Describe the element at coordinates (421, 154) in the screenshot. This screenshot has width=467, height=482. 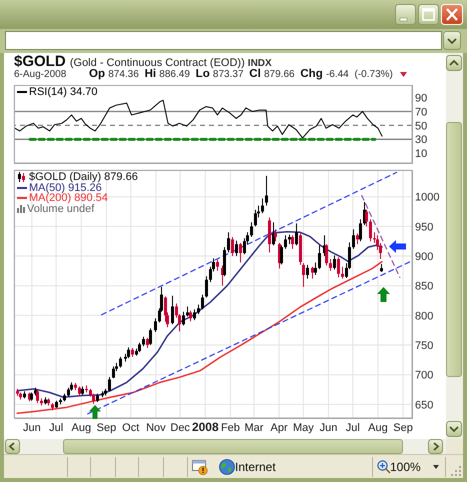
I see `y-tick-label: 10` at that location.